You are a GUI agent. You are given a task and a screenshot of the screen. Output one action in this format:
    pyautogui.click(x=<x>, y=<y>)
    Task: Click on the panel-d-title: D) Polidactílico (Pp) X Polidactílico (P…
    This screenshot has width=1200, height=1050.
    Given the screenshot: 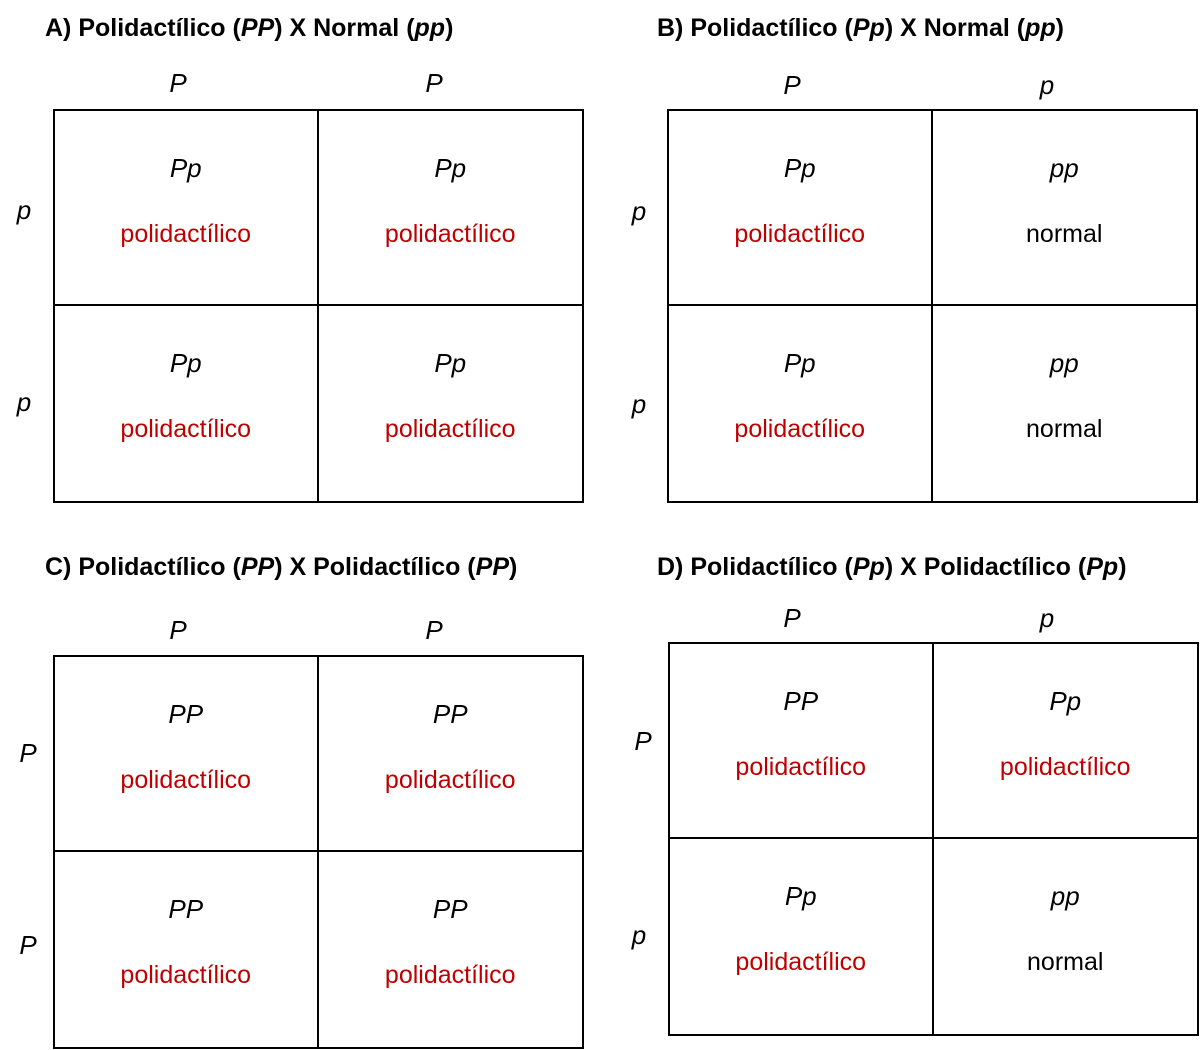 What is the action you would take?
    pyautogui.click(x=892, y=567)
    